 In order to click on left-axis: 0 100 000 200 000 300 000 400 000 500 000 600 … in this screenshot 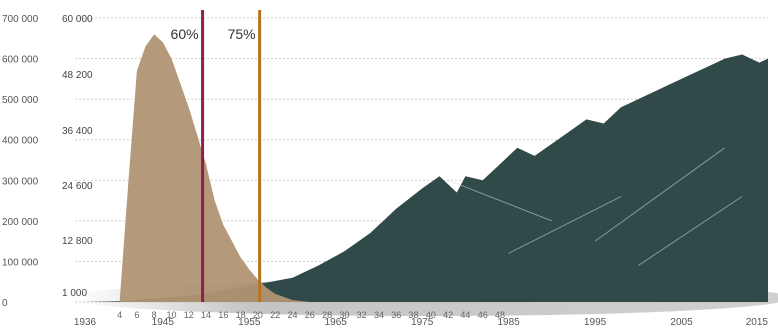, I will do `click(20, 161)`.